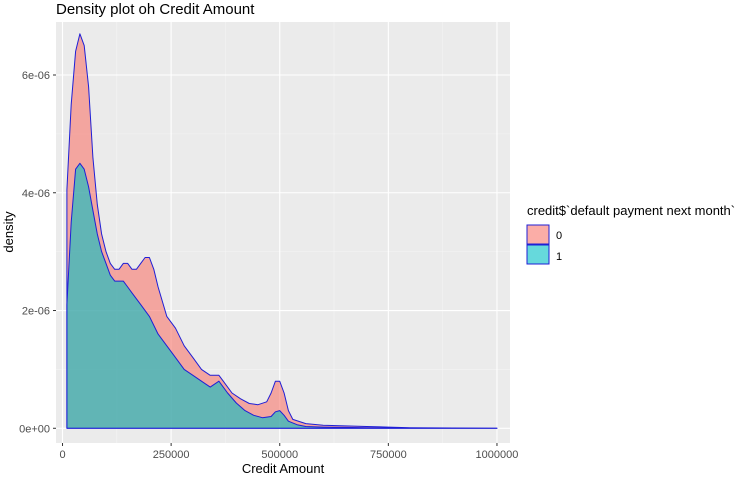  I want to click on chart-title: Density plot oh Credit Amount, so click(155, 9).